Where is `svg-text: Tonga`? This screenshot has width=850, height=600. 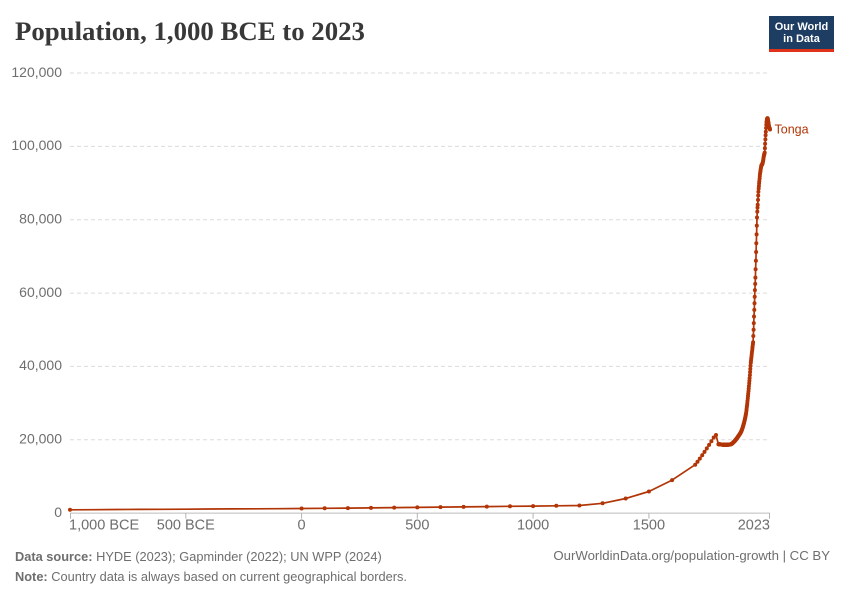
svg-text: Tonga is located at coordinates (792, 130).